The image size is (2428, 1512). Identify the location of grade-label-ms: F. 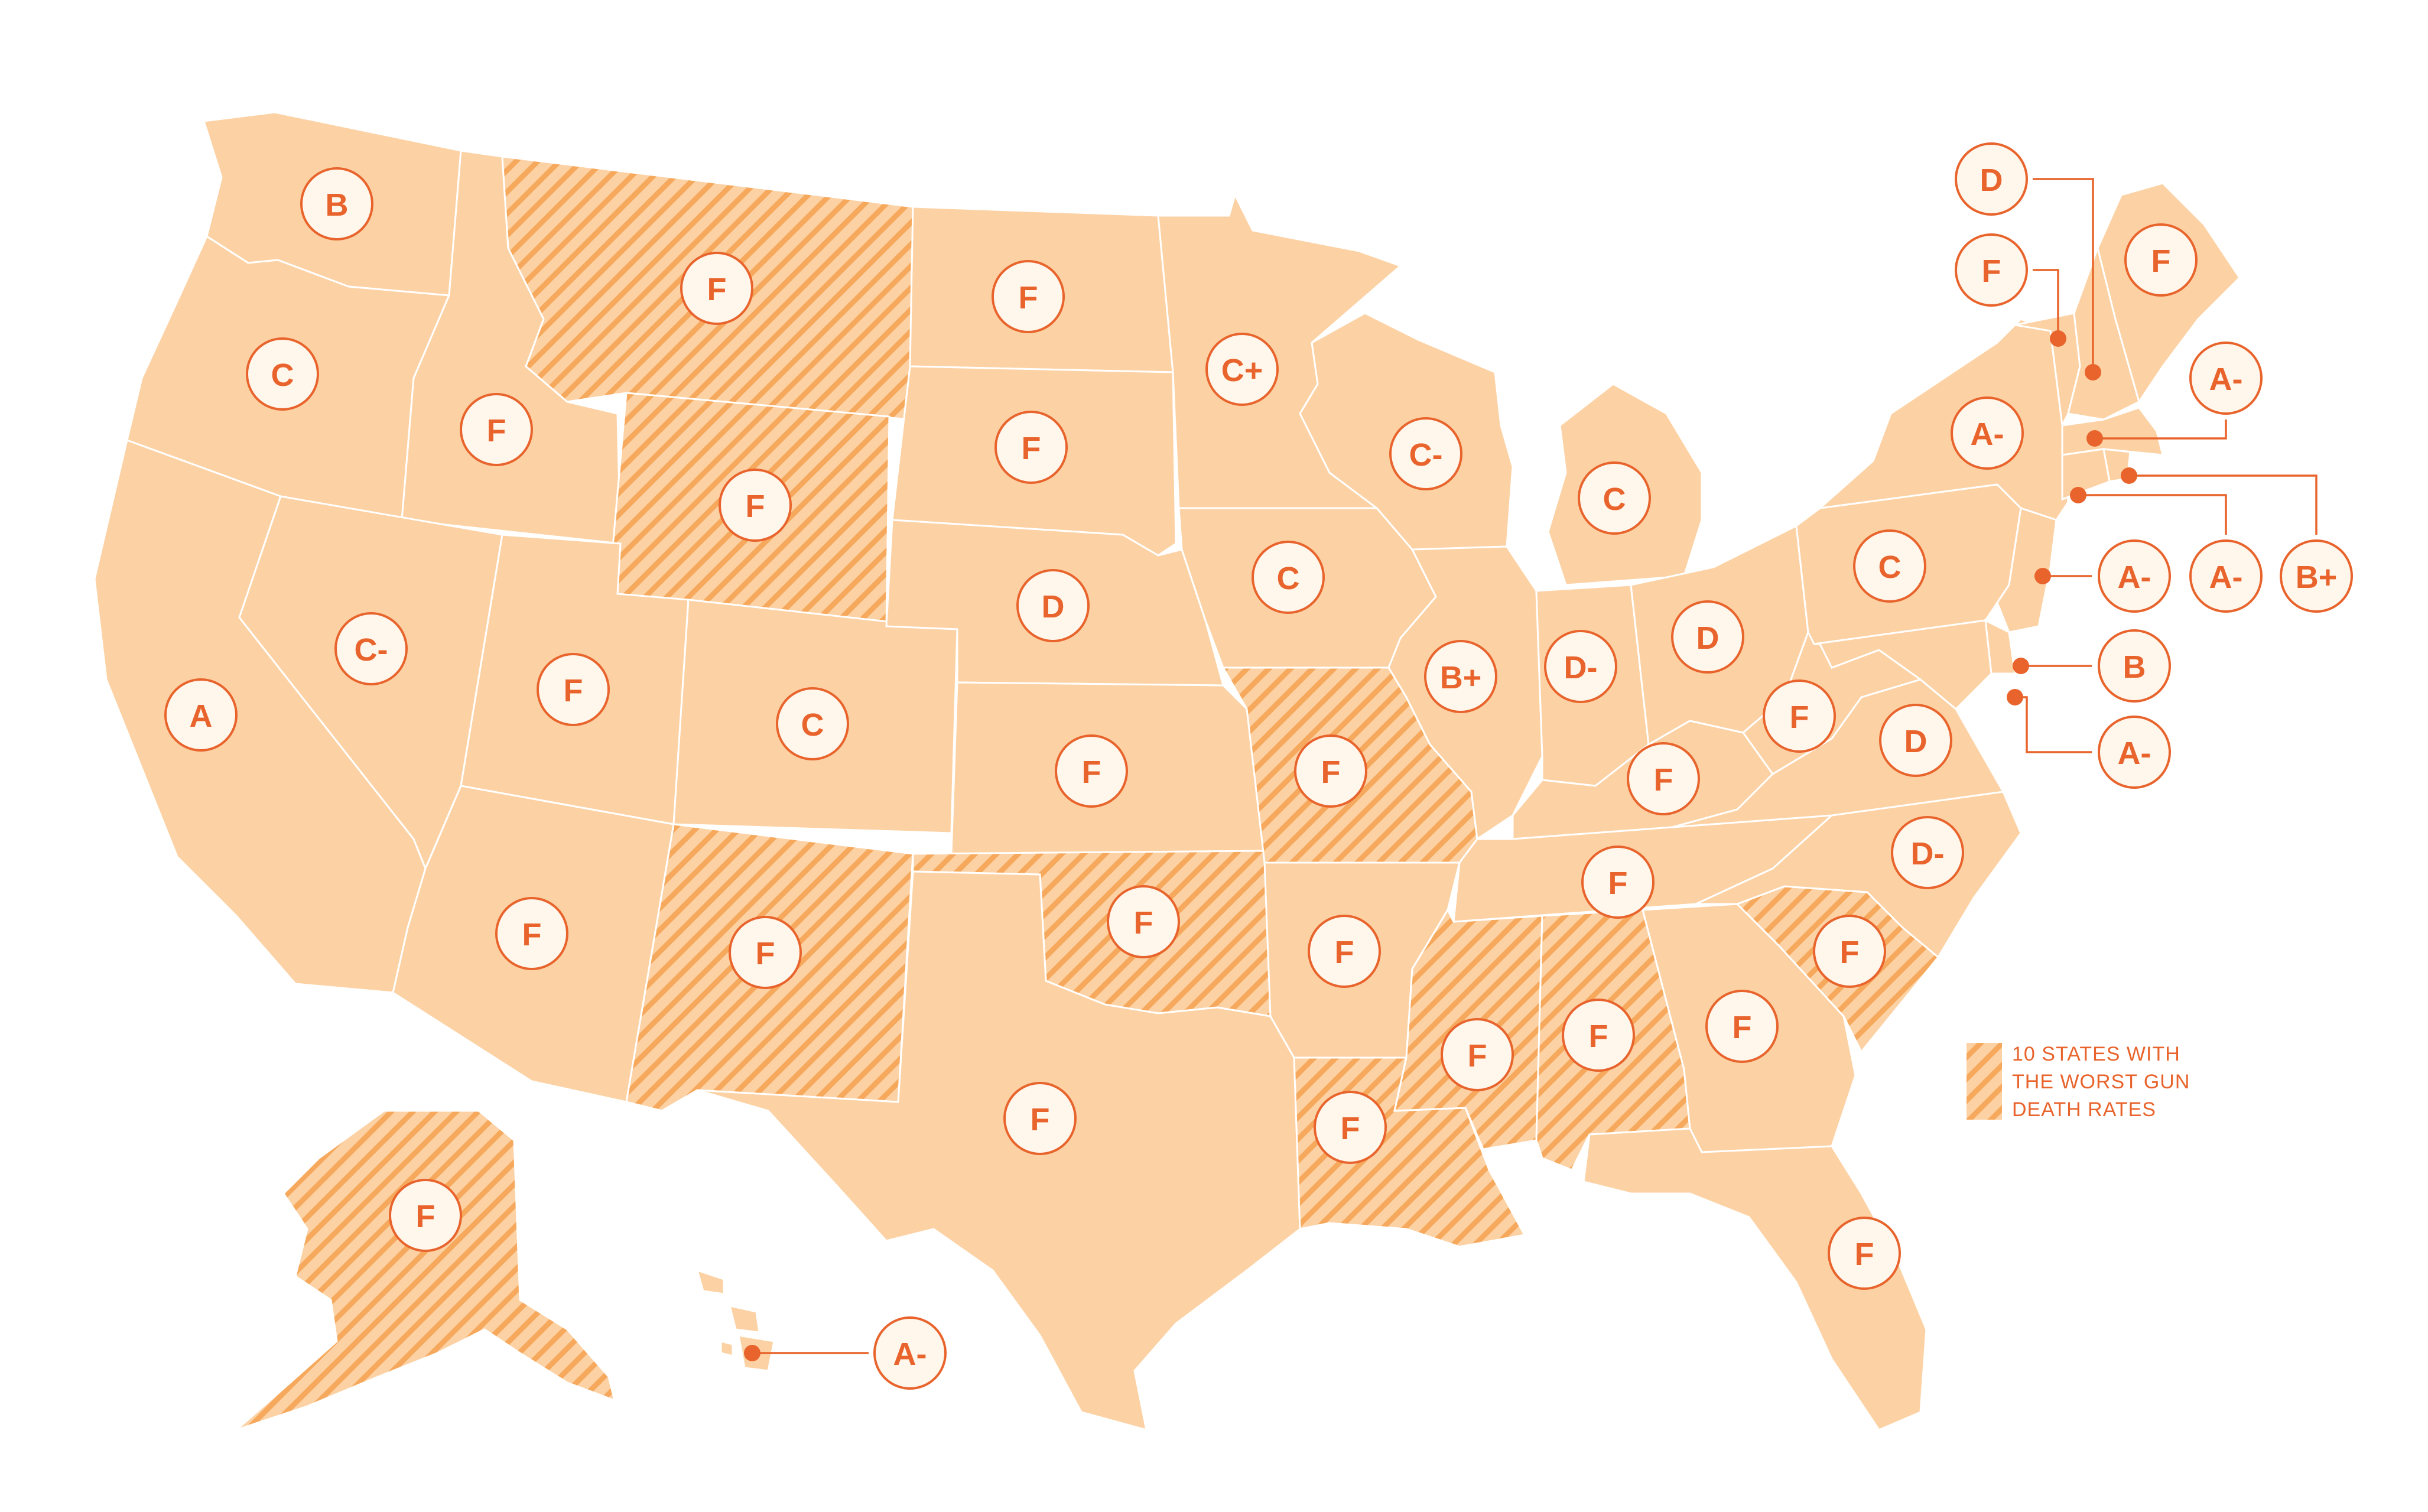
(1477, 1056).